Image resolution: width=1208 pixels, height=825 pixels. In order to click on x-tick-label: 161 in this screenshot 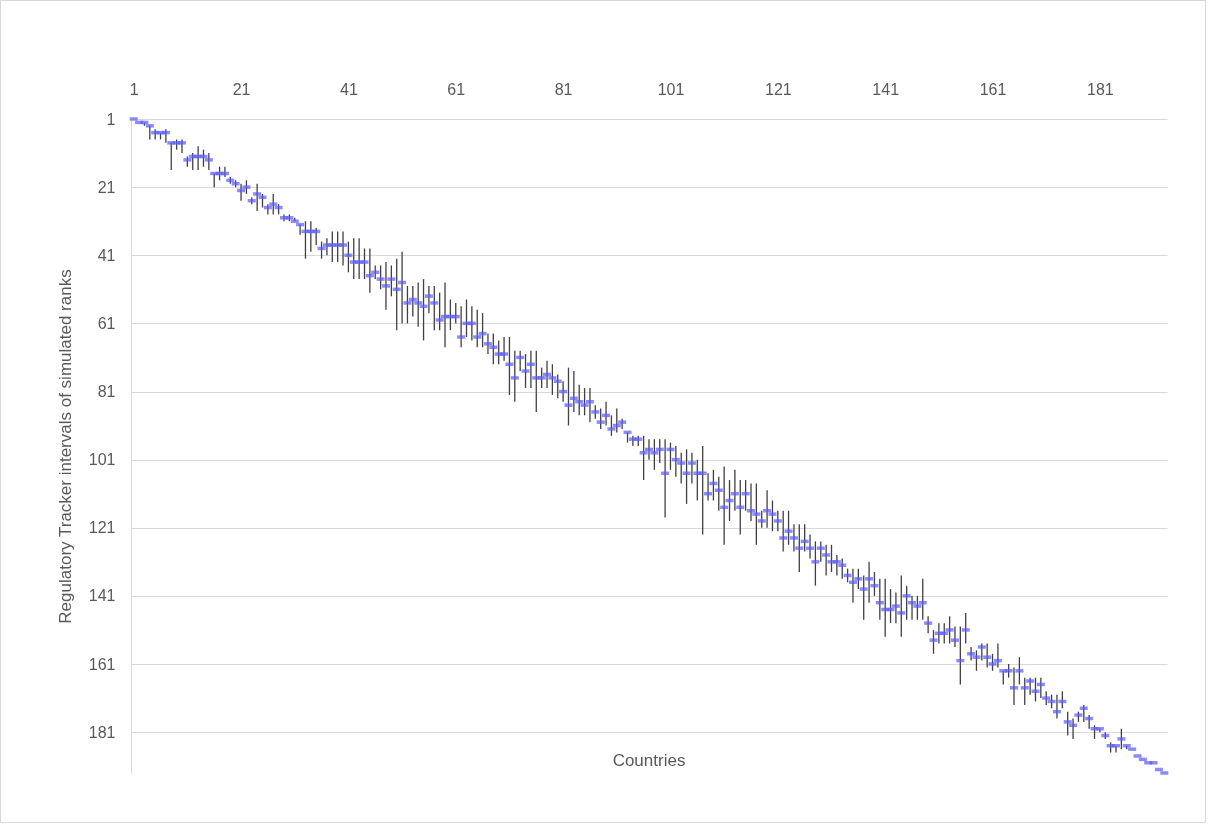, I will do `click(993, 89)`.